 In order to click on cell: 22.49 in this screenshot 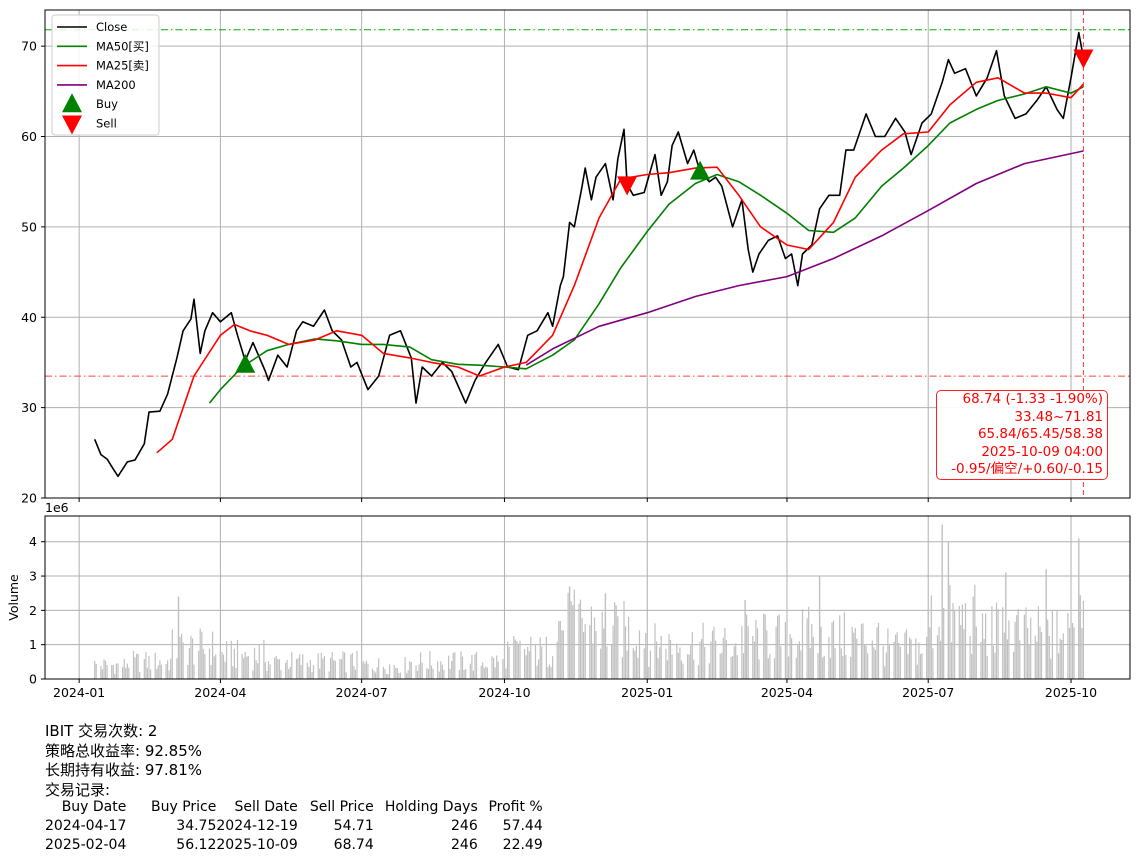, I will do `click(522, 845)`.